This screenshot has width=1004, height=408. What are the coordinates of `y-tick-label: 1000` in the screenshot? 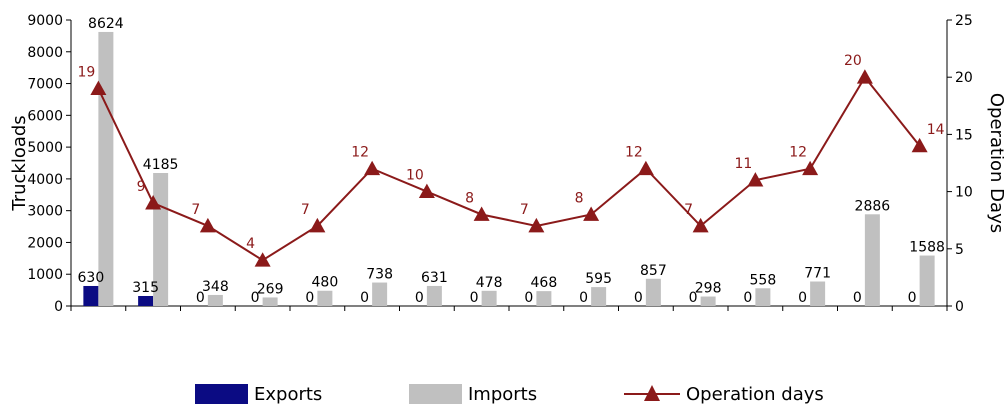 It's located at (45, 275).